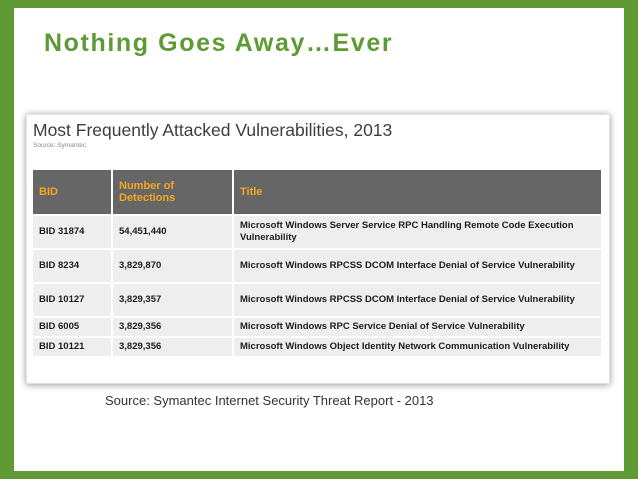 This screenshot has width=638, height=479. I want to click on slide-title: Nothing Goes Away…Ever, so click(219, 43).